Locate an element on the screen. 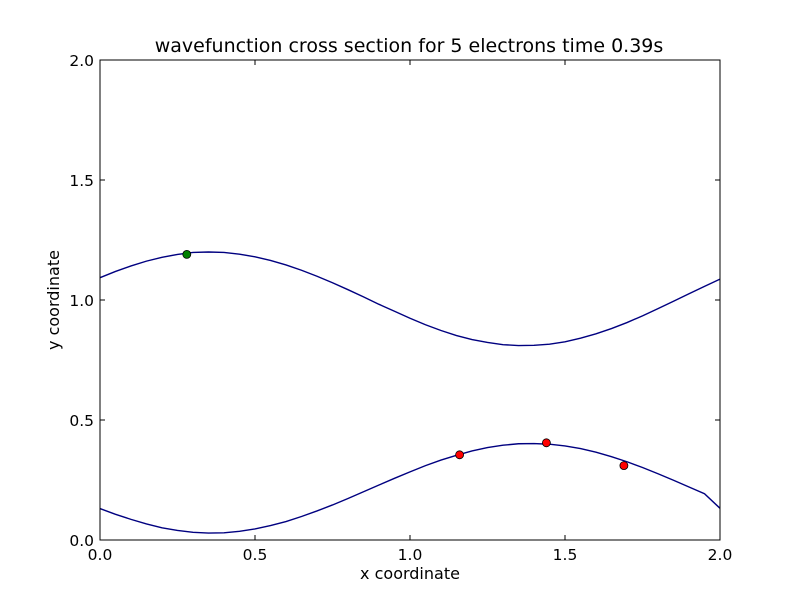  y-tick-label: 0.5 is located at coordinates (81, 421).